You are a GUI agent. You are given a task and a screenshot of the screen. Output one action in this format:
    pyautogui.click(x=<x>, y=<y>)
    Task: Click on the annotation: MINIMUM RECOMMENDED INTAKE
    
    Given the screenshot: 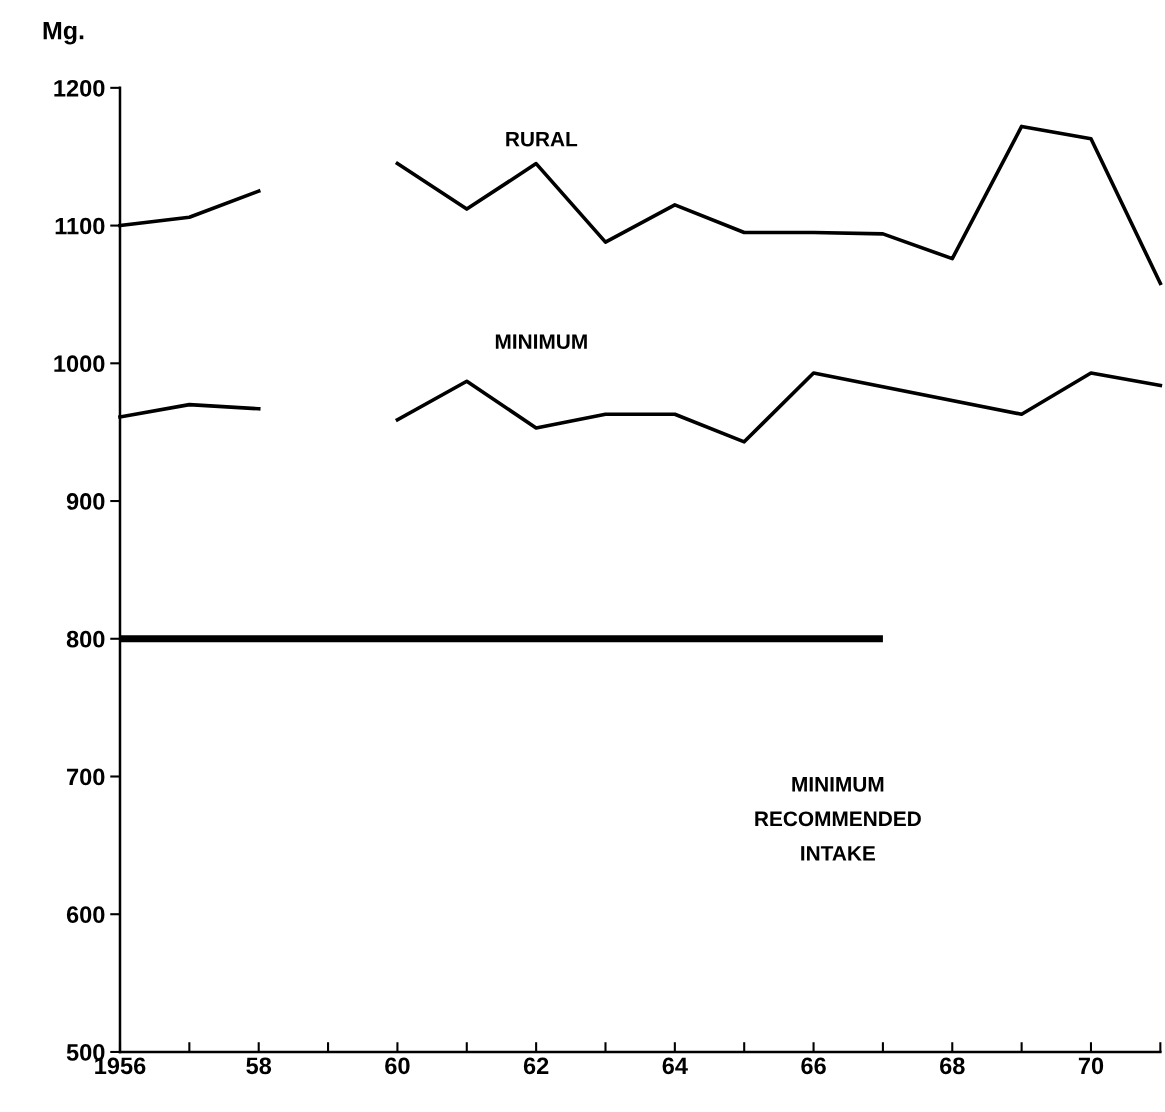 What is the action you would take?
    pyautogui.click(x=838, y=819)
    